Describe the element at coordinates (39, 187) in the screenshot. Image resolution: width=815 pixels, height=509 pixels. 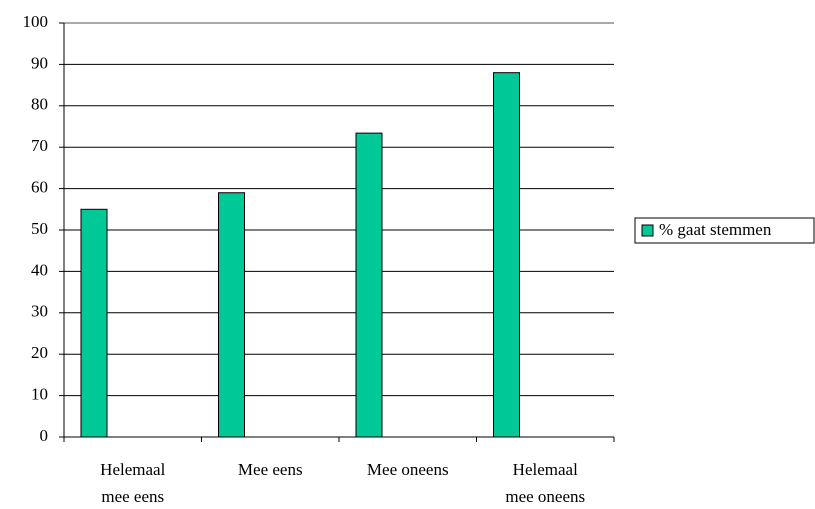
I see `y-tick-label: 60` at that location.